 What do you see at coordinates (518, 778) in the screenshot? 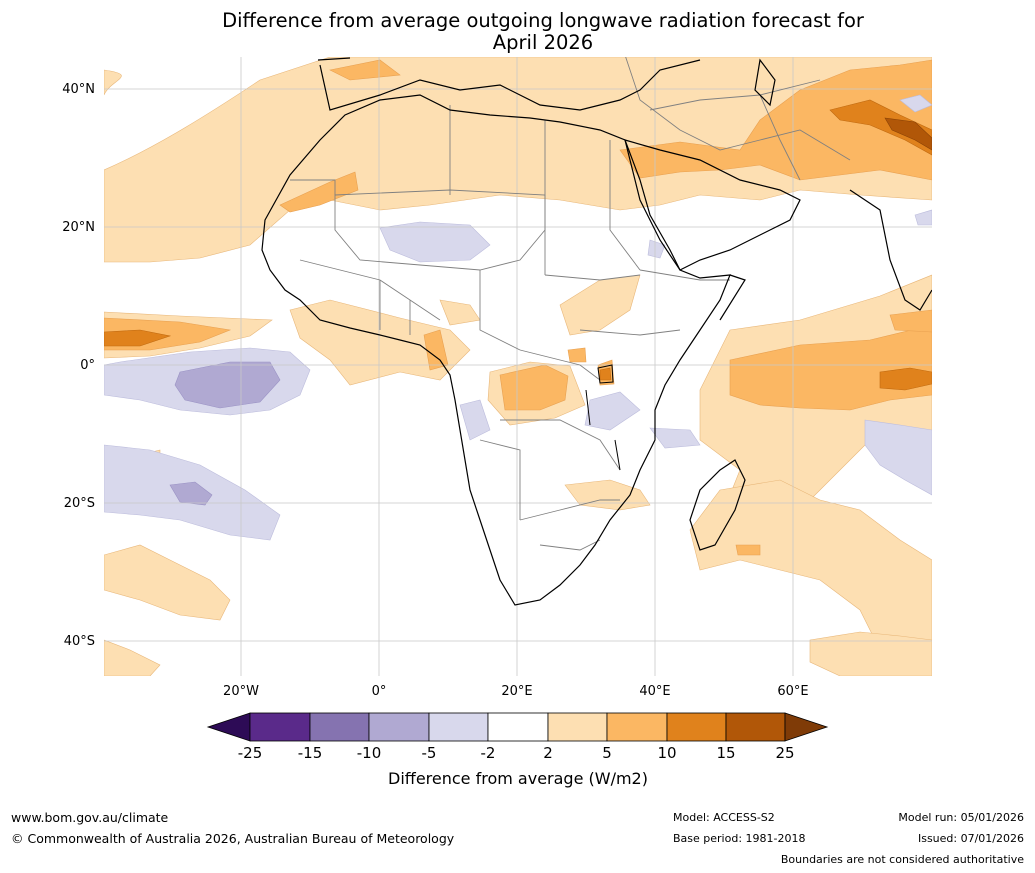
I see `legend-title: Difference from average (W/m2)` at bounding box center [518, 778].